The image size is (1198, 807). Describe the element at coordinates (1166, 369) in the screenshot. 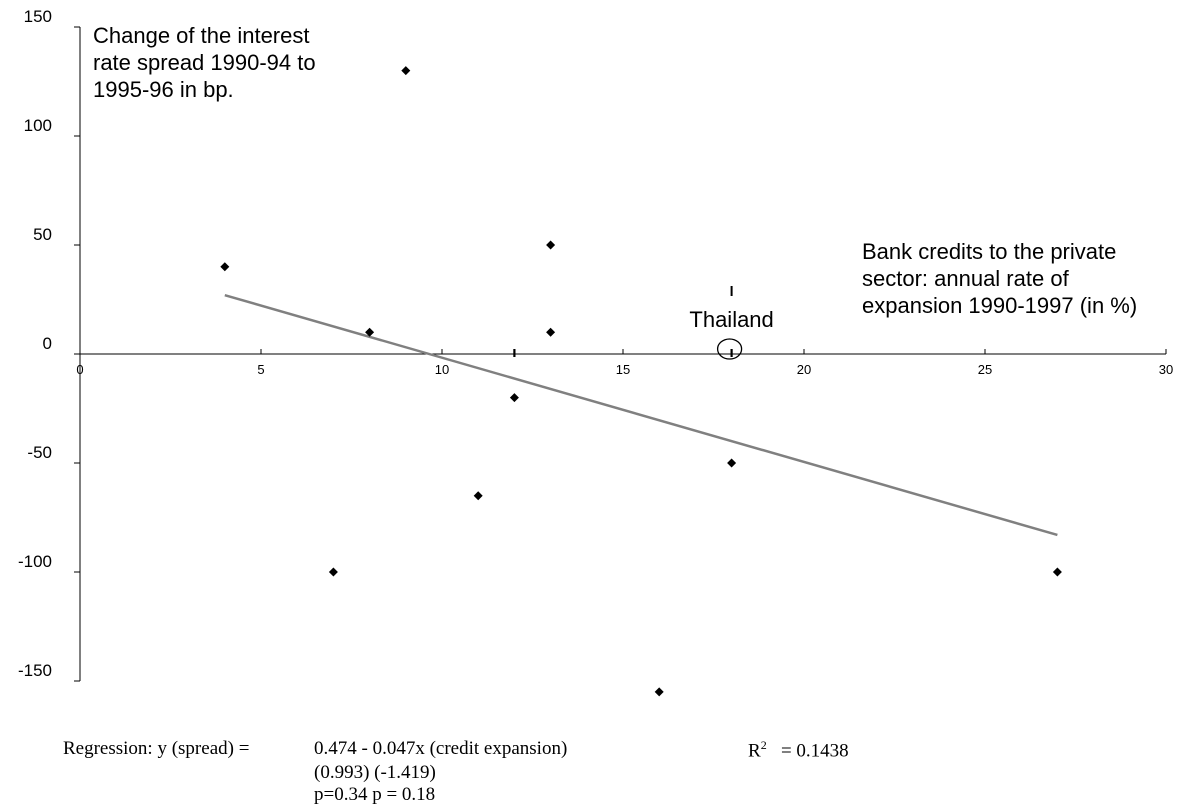

I see `x-tick-label: 30` at that location.